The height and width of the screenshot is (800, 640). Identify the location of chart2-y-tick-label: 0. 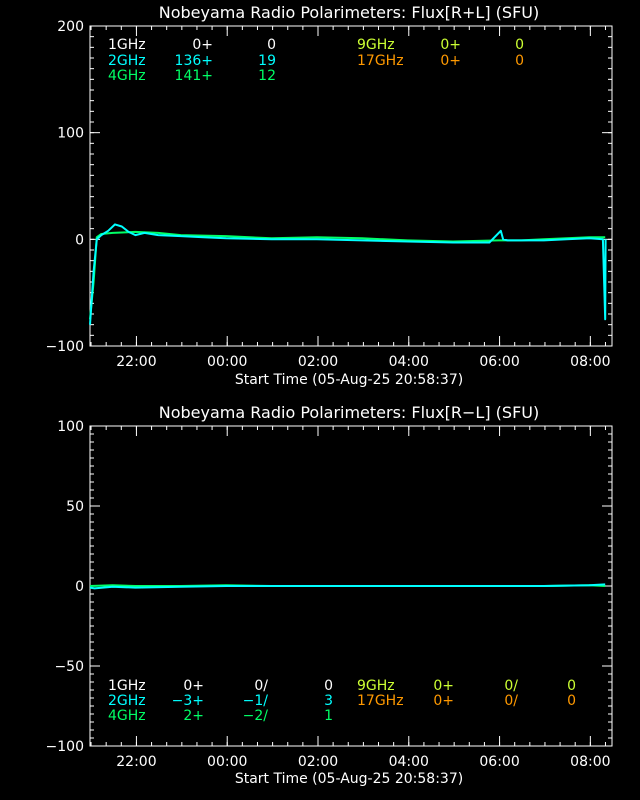
(79, 587).